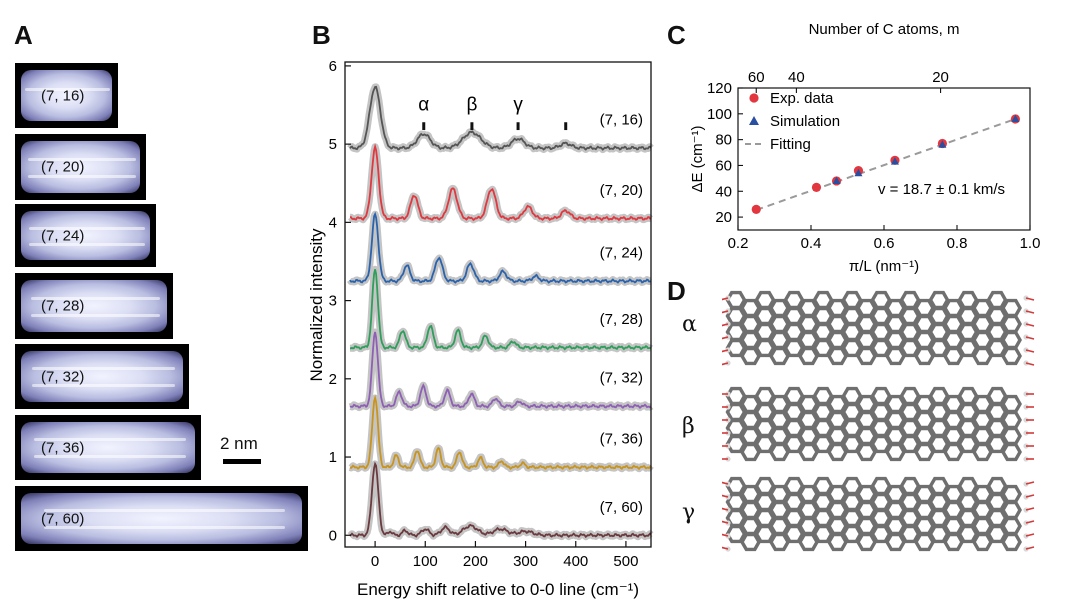  Describe the element at coordinates (754, 98) in the screenshot. I see `legend-marker-circle` at that location.